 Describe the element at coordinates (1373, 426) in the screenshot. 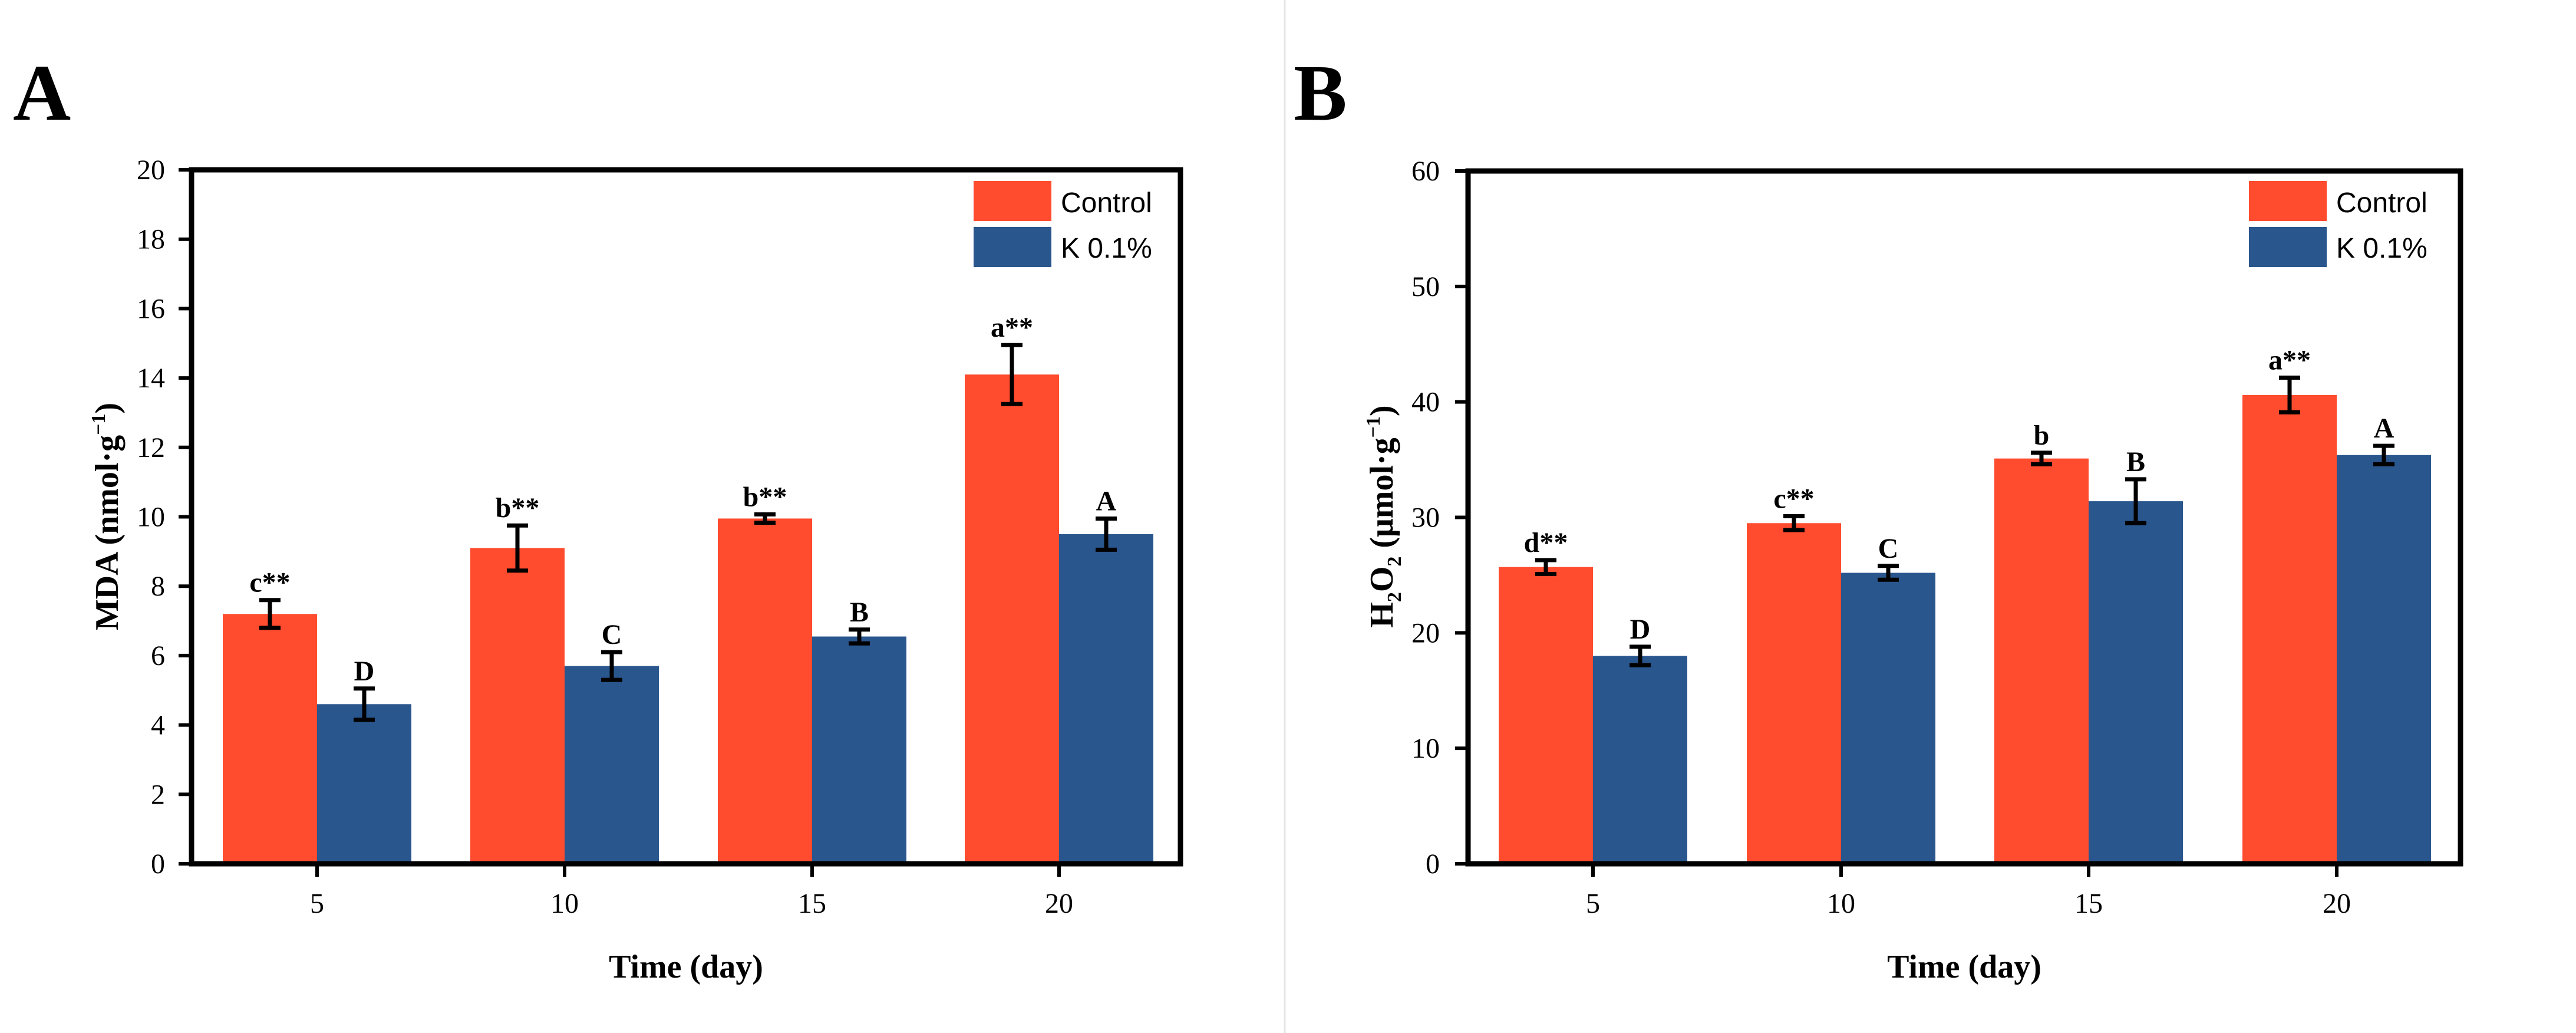

I see `panel-b-y-title-sup: −1` at that location.